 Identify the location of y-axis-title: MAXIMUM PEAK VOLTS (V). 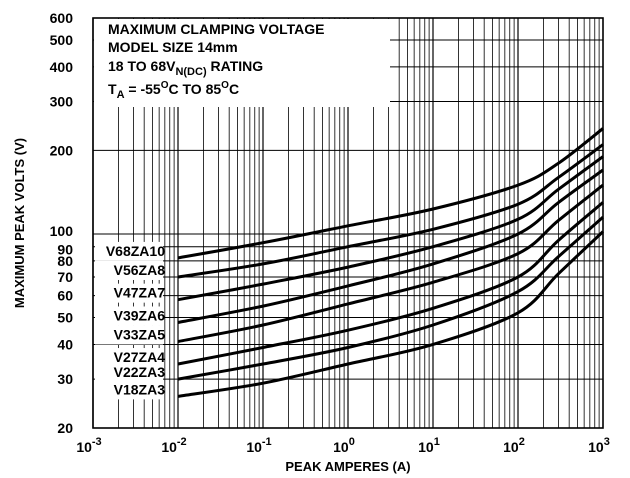
(19, 223).